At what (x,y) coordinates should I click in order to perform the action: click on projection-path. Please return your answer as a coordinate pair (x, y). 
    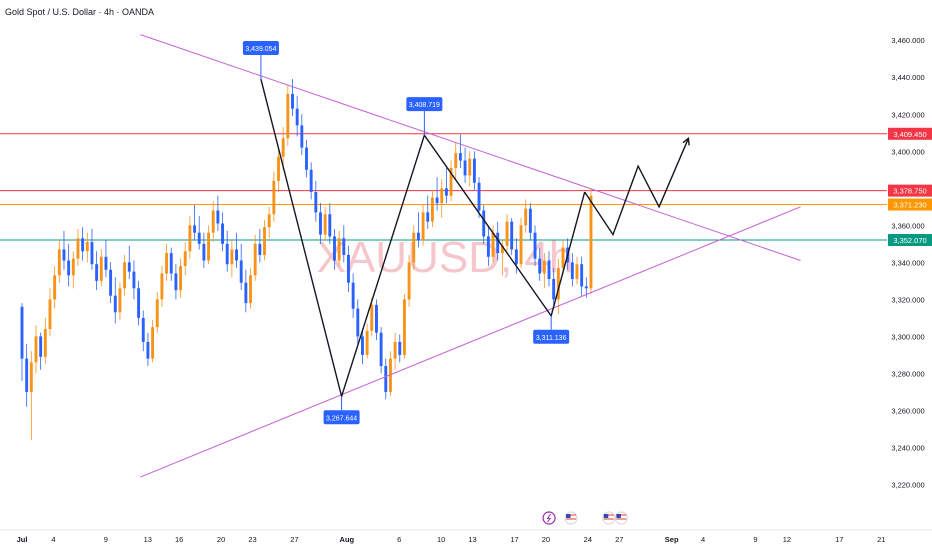
    Looking at the image, I should click on (637, 187).